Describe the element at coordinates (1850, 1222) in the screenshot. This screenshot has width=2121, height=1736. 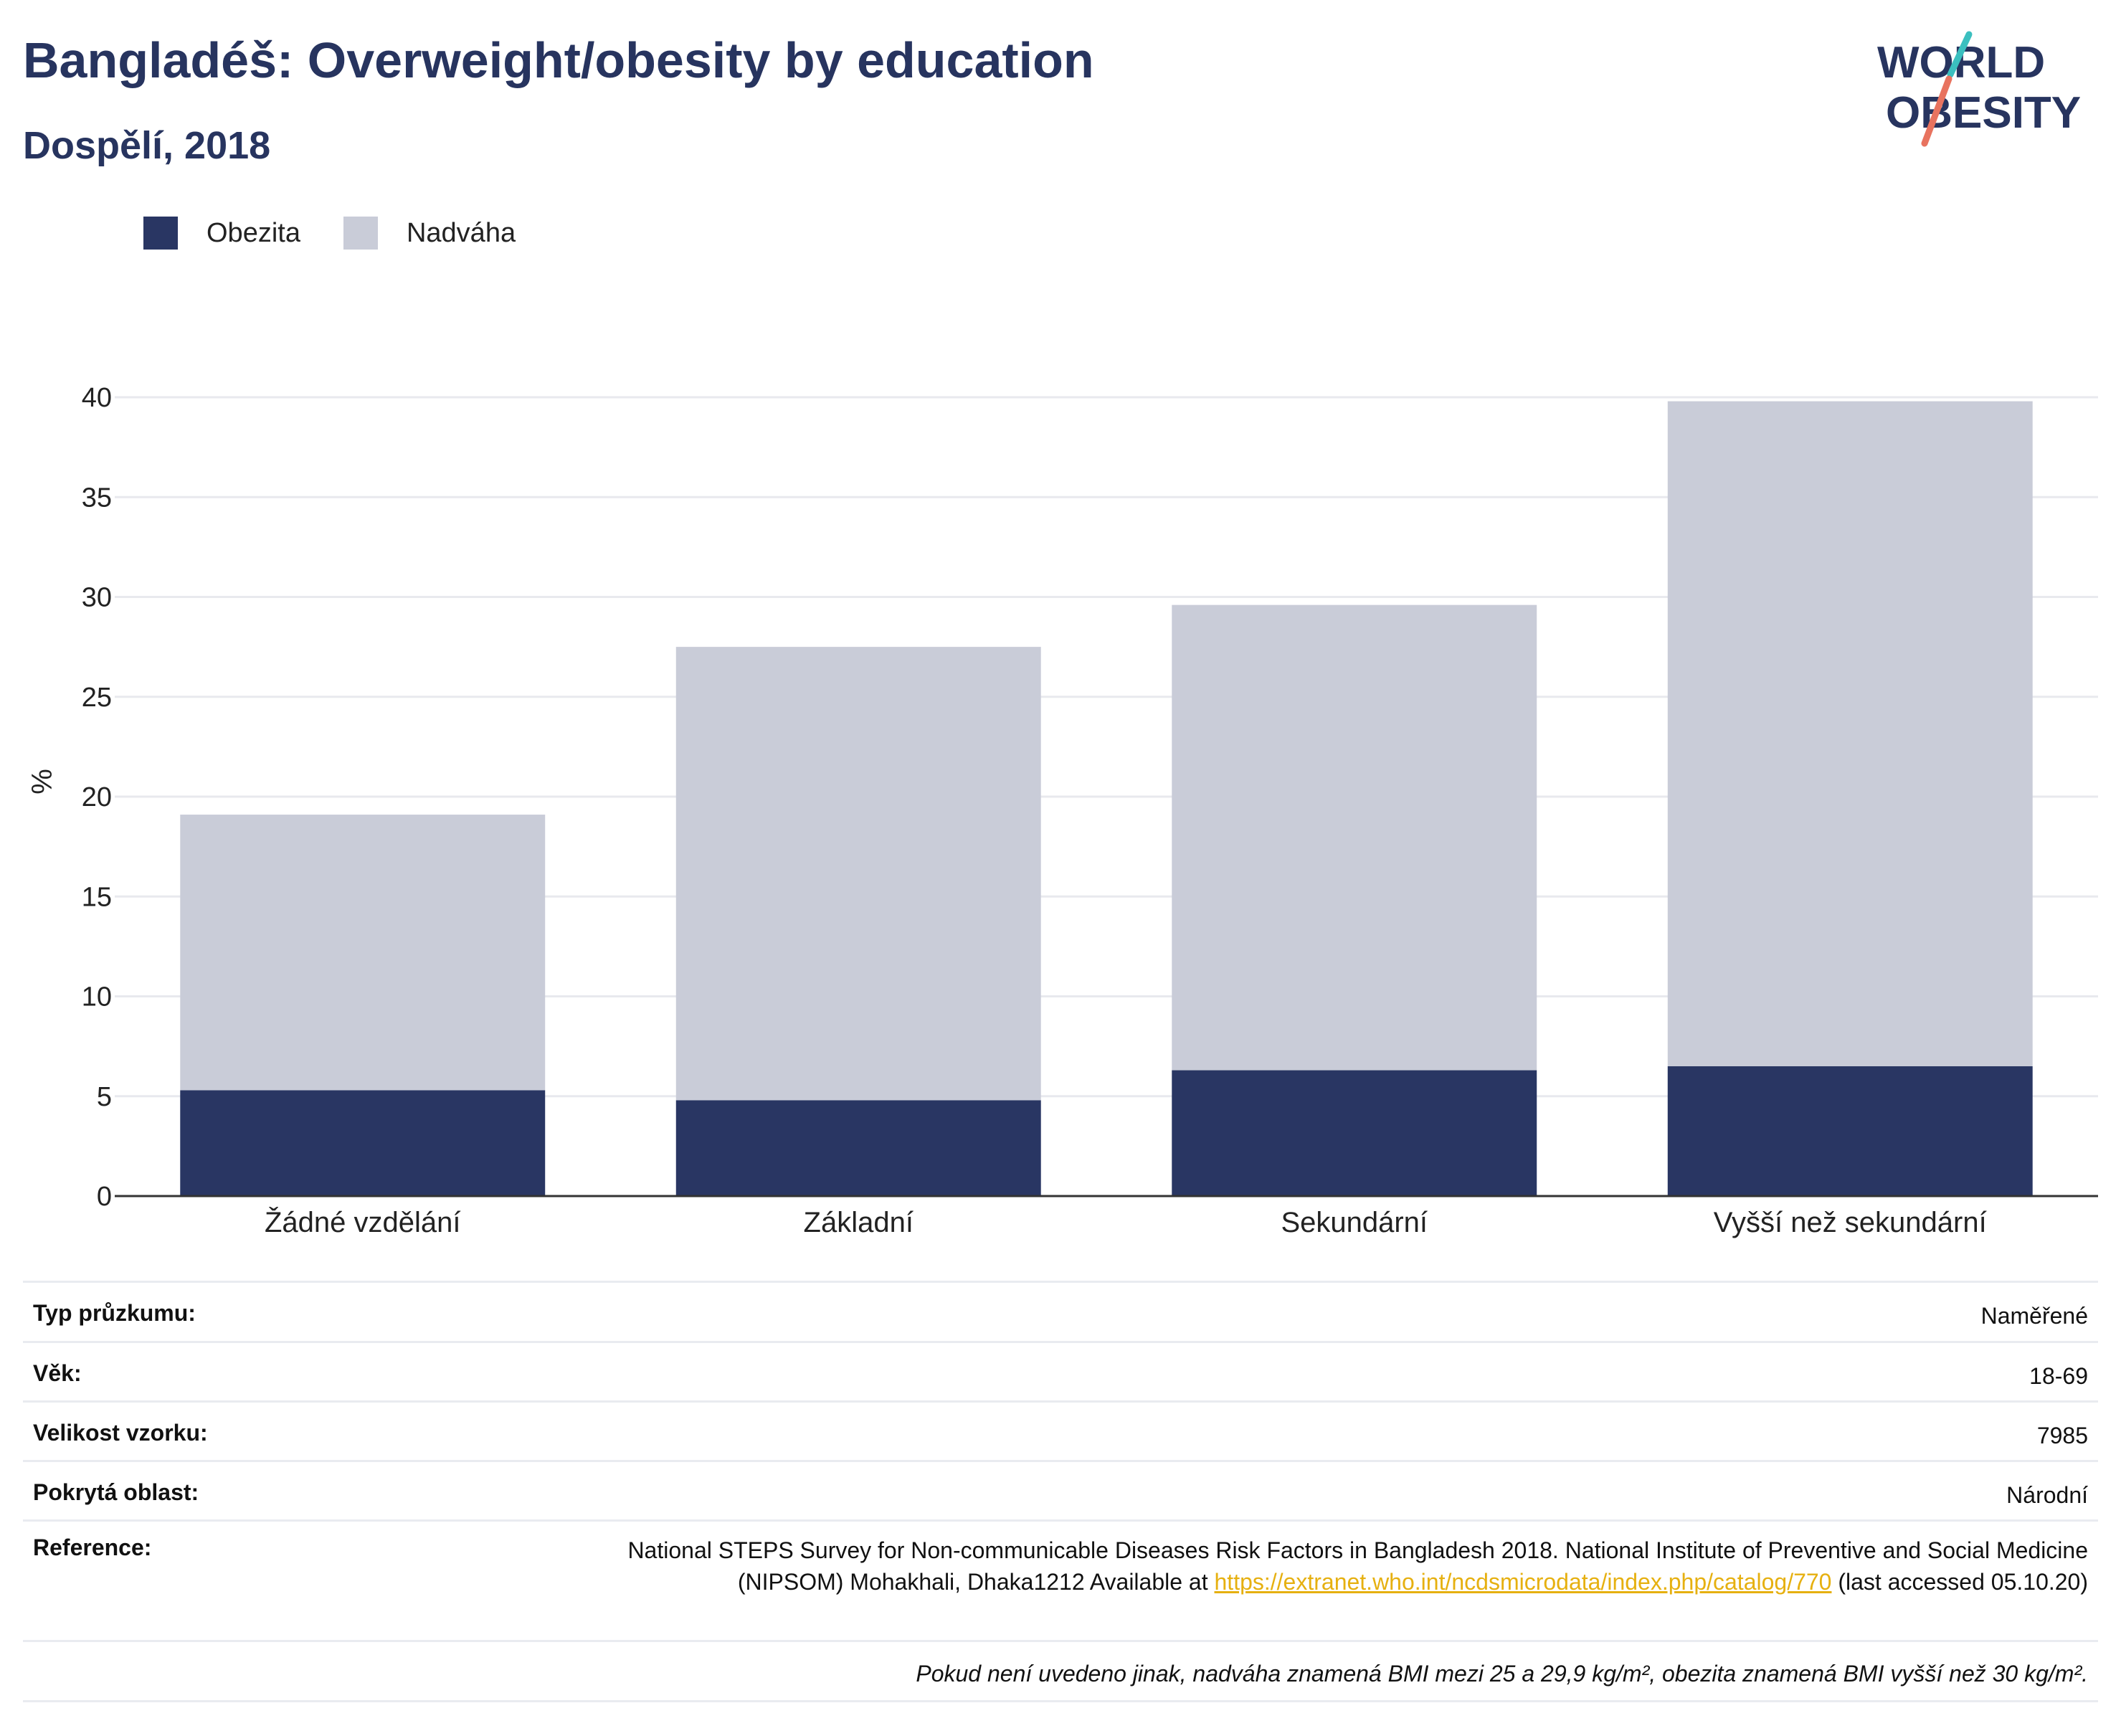
I see `x-tick-label: Vyšší než sekundární` at that location.